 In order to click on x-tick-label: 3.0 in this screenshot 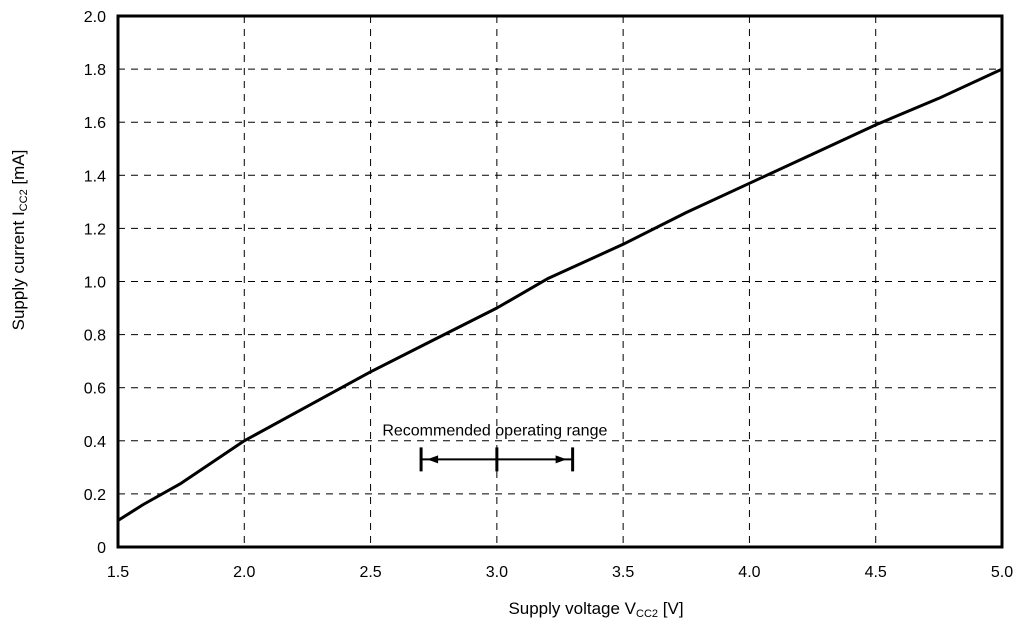, I will do `click(497, 572)`.